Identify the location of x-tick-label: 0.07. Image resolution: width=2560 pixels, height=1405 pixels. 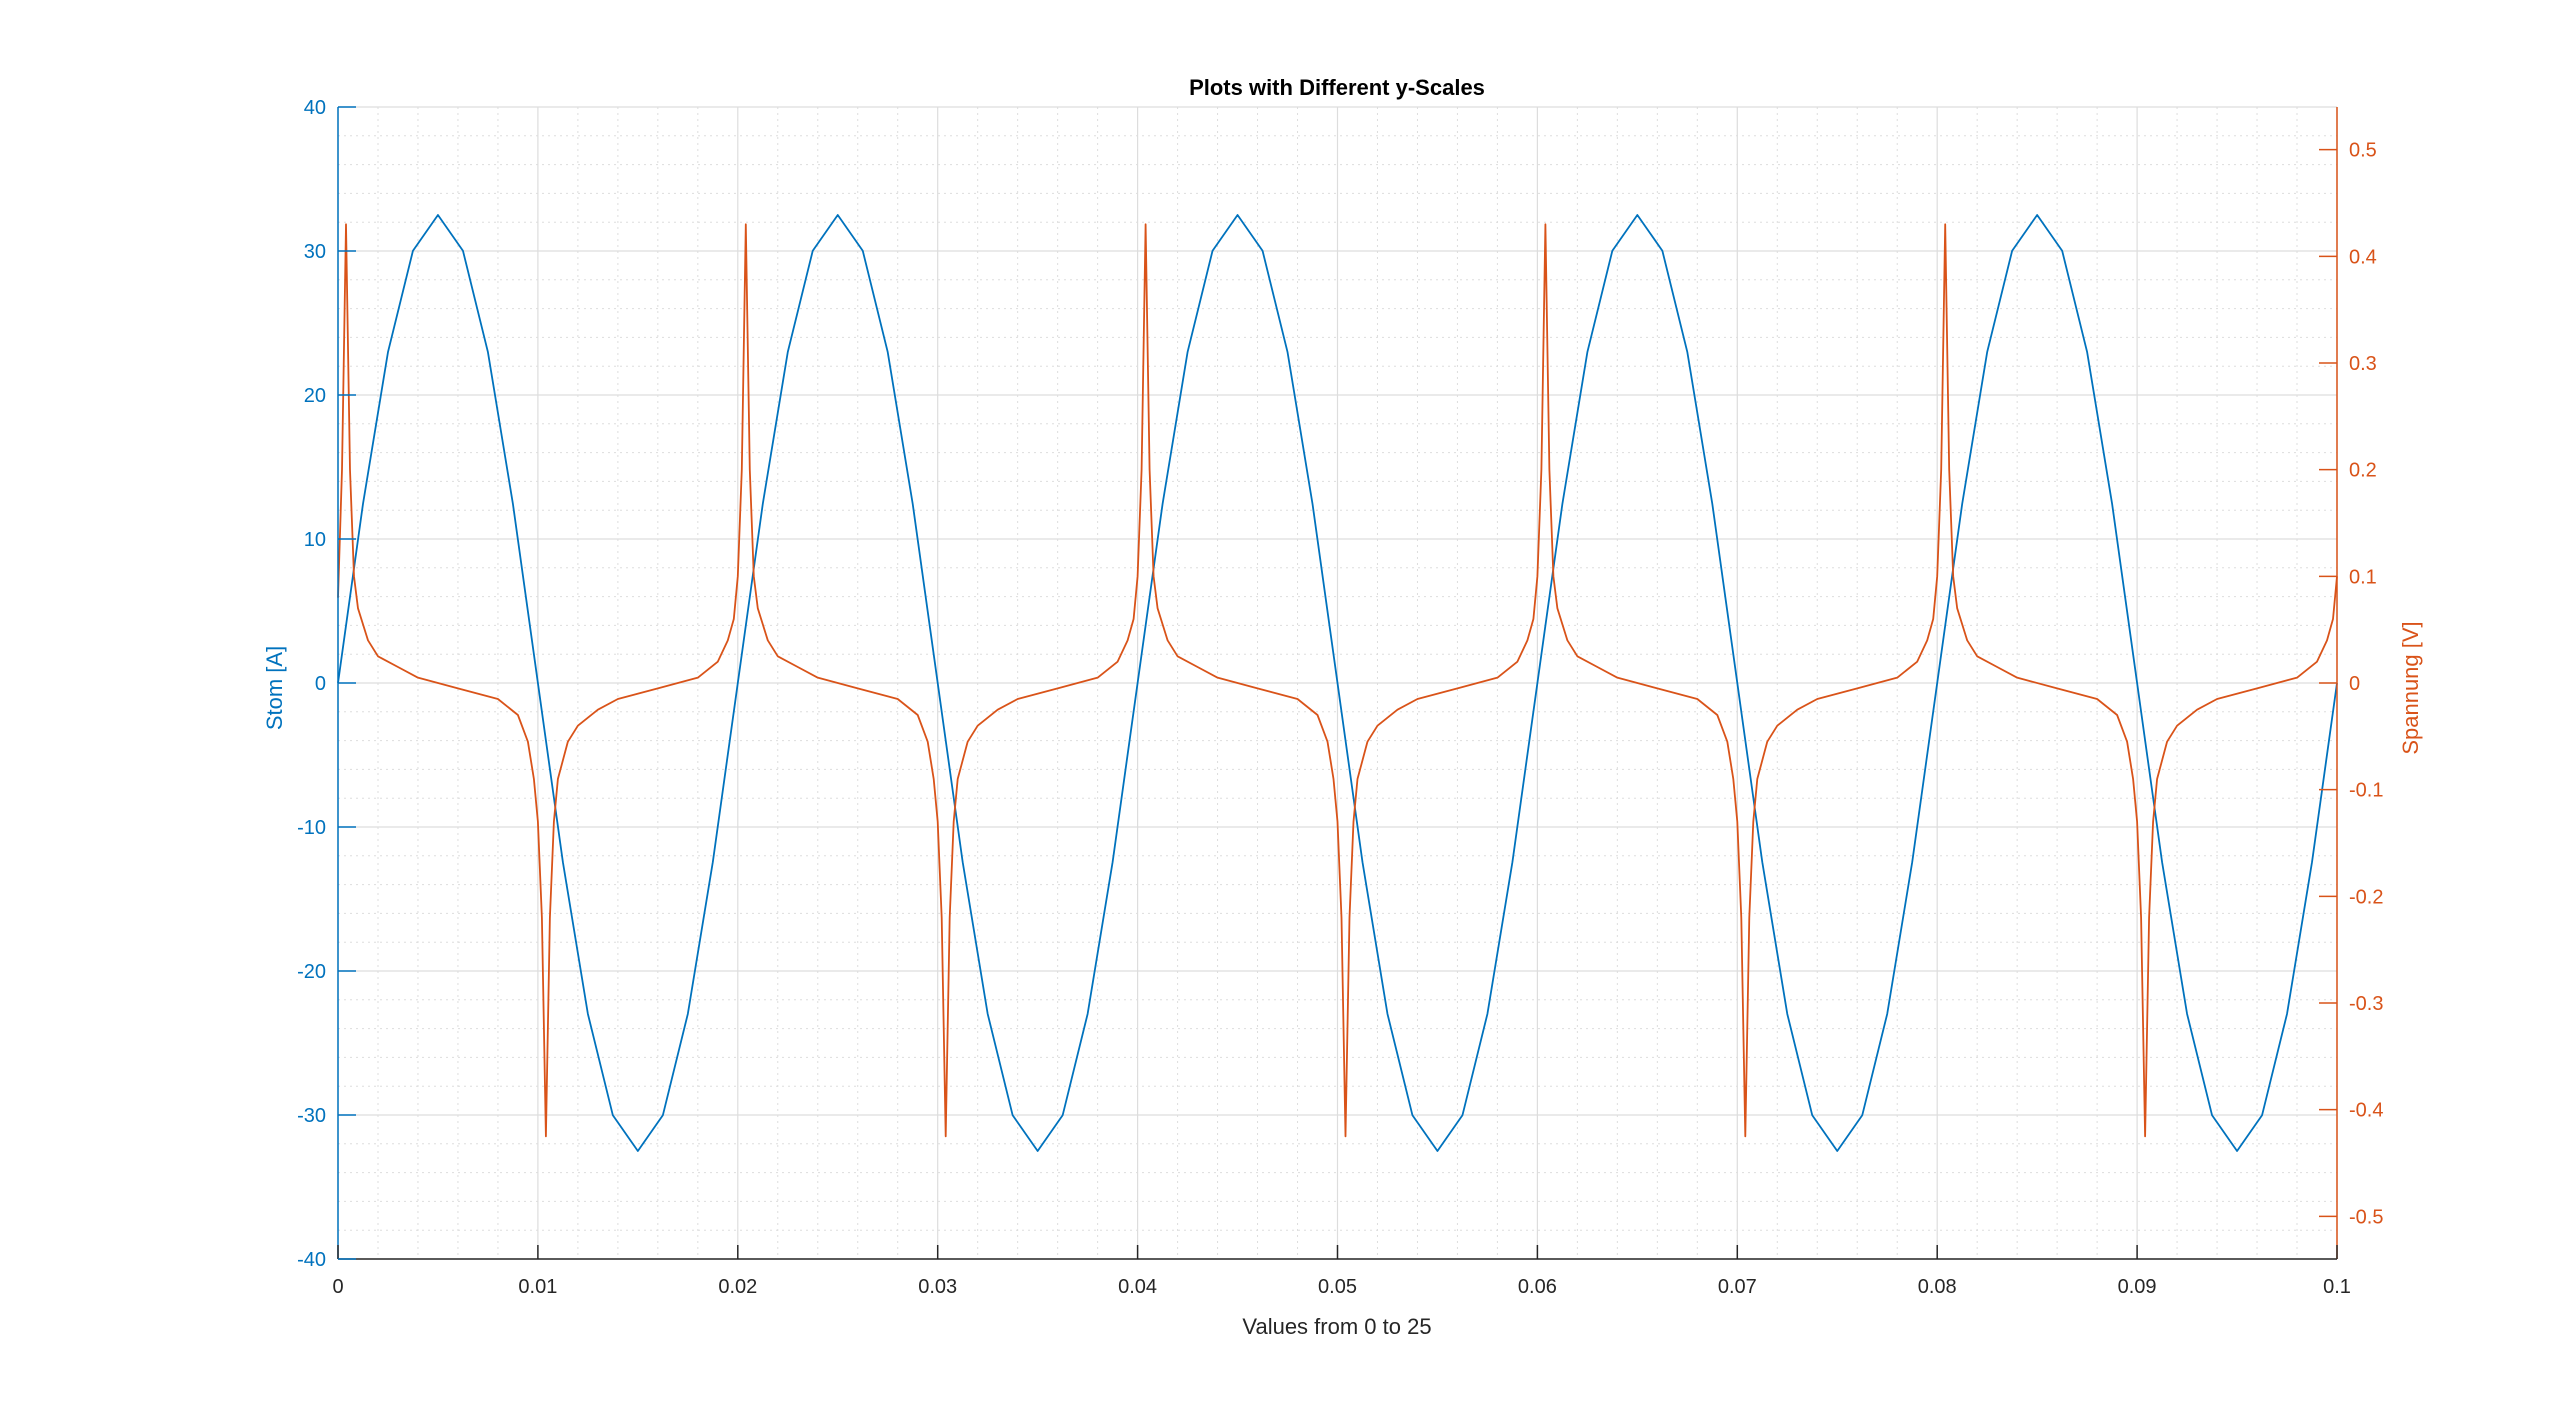
(1737, 1287).